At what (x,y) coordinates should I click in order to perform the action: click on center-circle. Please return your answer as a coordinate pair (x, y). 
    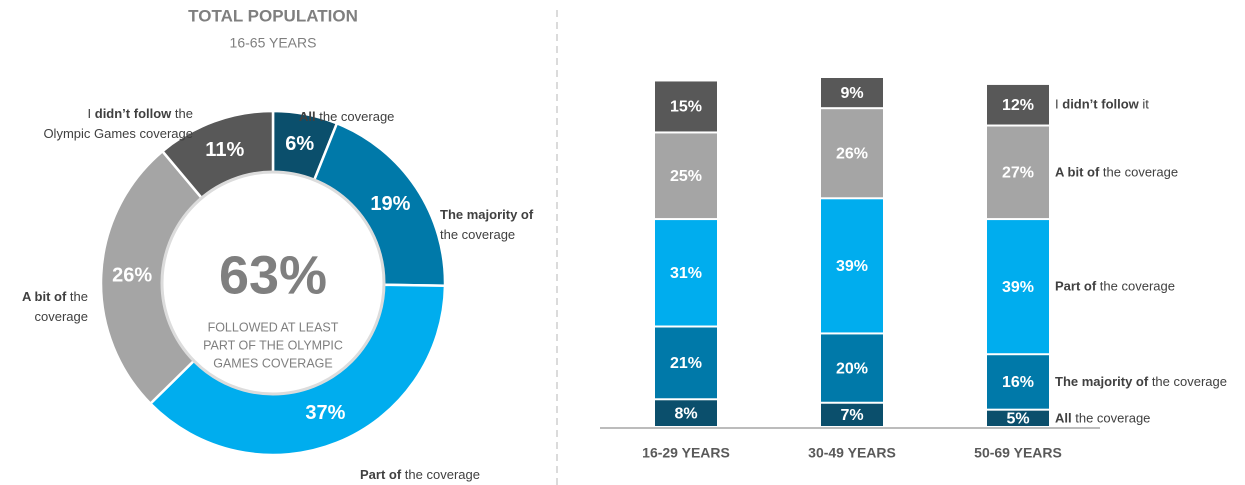
    Looking at the image, I should click on (273, 283).